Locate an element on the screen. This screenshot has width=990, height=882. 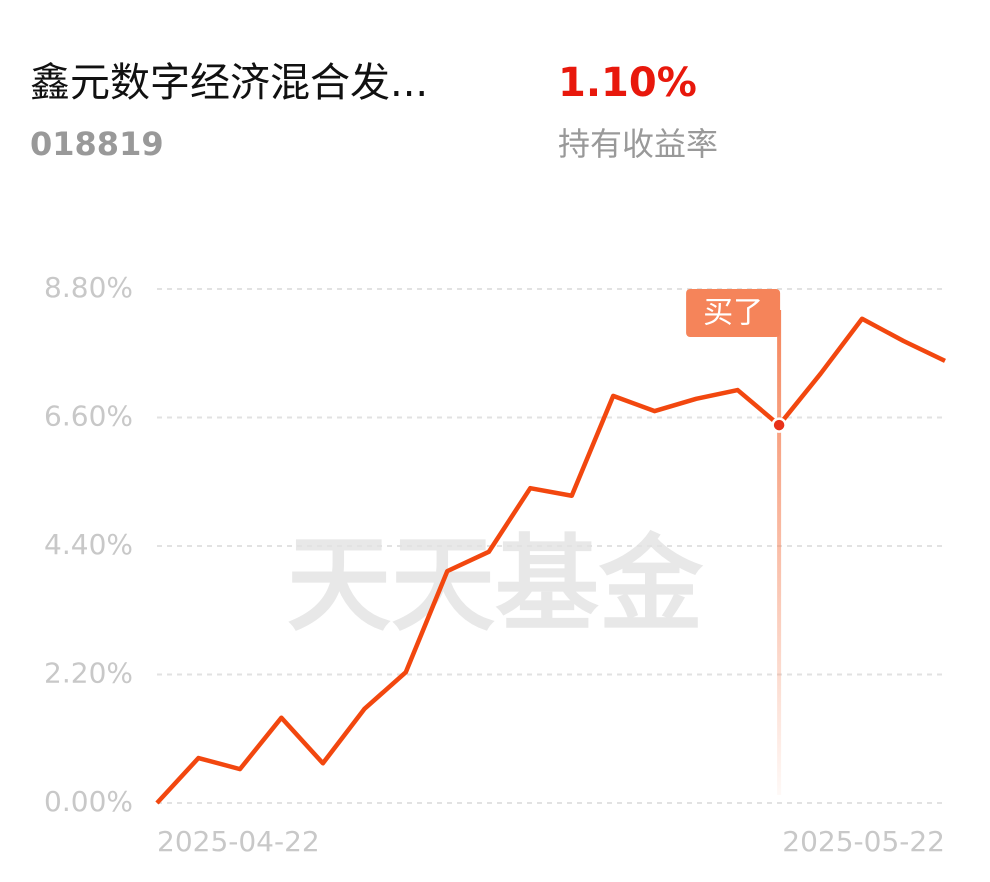
y-tick-label: 8.80% is located at coordinates (88, 287).